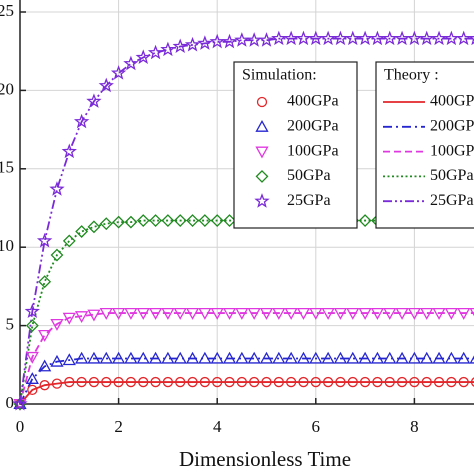 This screenshot has width=474, height=474. Describe the element at coordinates (265, 459) in the screenshot. I see `x-axis-title: Dimensionless Time` at that location.